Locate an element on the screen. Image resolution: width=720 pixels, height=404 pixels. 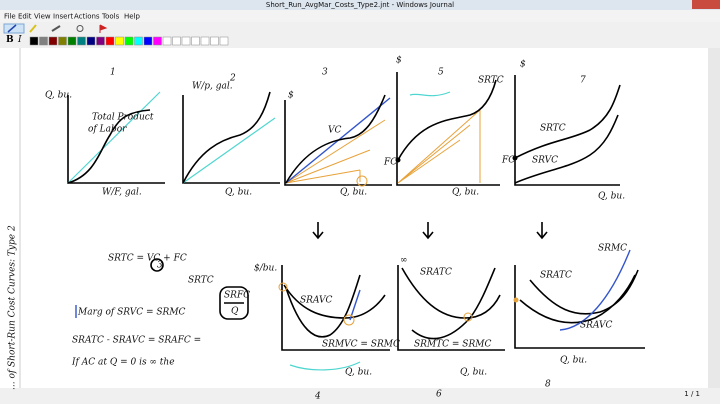
note-label: SRATC is located at coordinates (556, 276).